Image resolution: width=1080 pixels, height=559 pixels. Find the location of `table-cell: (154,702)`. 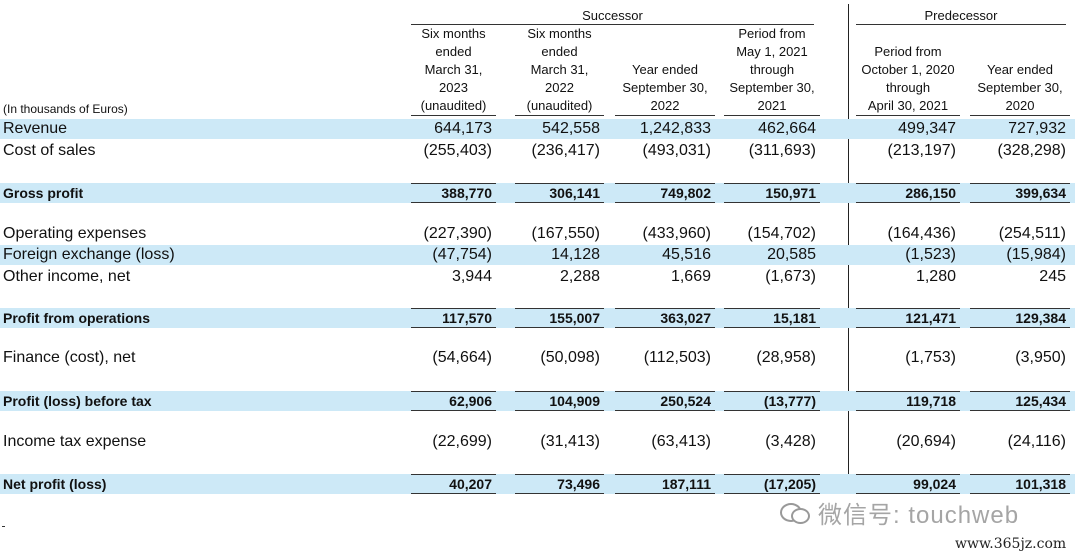

table-cell: (154,702) is located at coordinates (782, 233).